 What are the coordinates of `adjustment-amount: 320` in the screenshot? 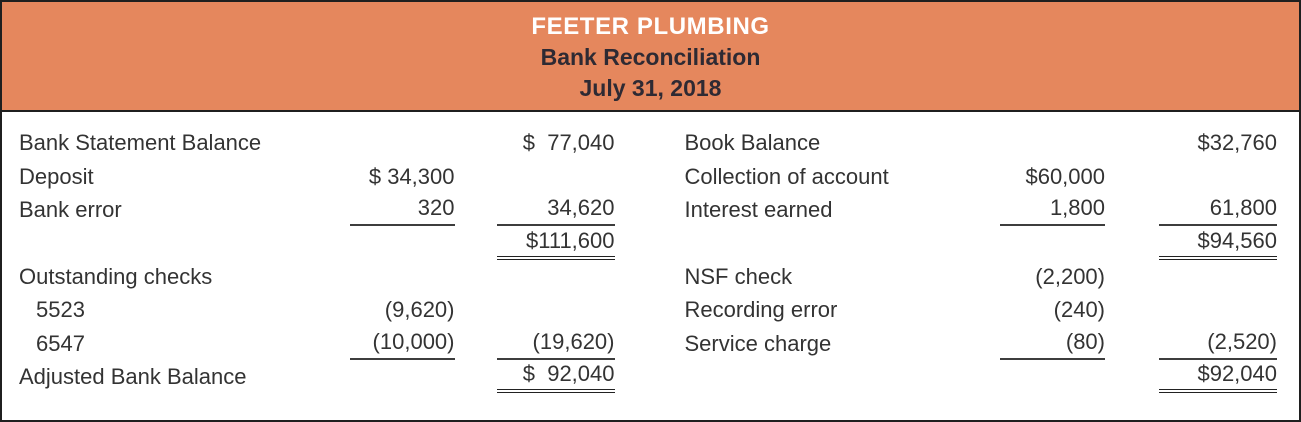 It's located at (402, 211).